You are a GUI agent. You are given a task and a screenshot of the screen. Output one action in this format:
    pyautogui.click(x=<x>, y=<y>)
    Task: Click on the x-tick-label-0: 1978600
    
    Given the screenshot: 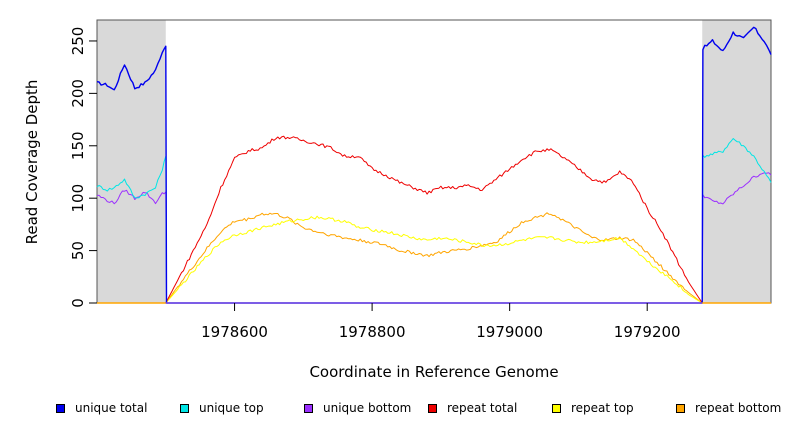 What is the action you would take?
    pyautogui.click(x=234, y=332)
    